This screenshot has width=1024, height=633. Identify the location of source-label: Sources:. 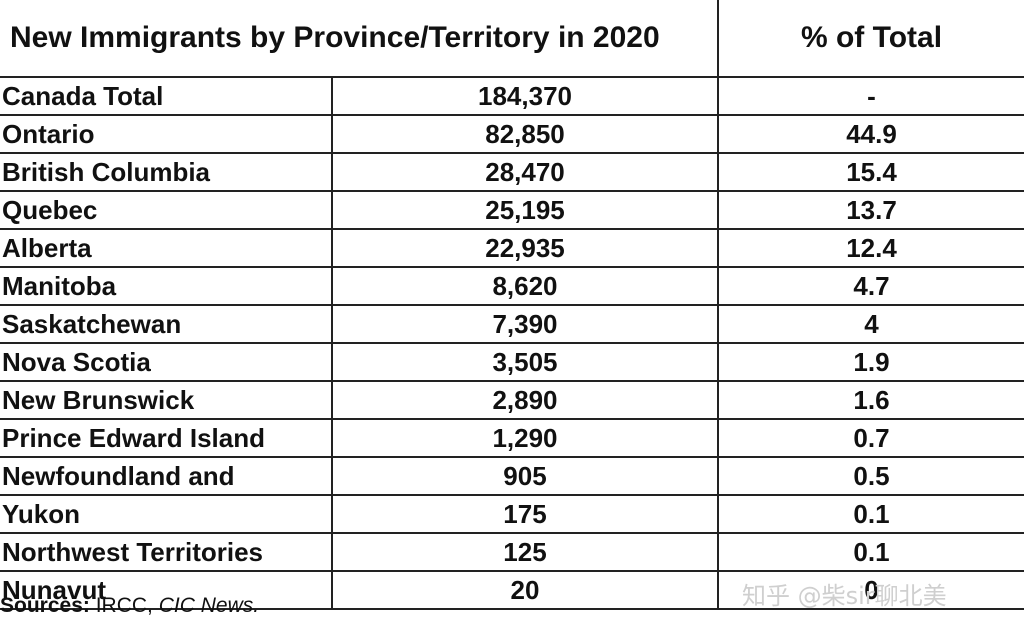
(45, 605).